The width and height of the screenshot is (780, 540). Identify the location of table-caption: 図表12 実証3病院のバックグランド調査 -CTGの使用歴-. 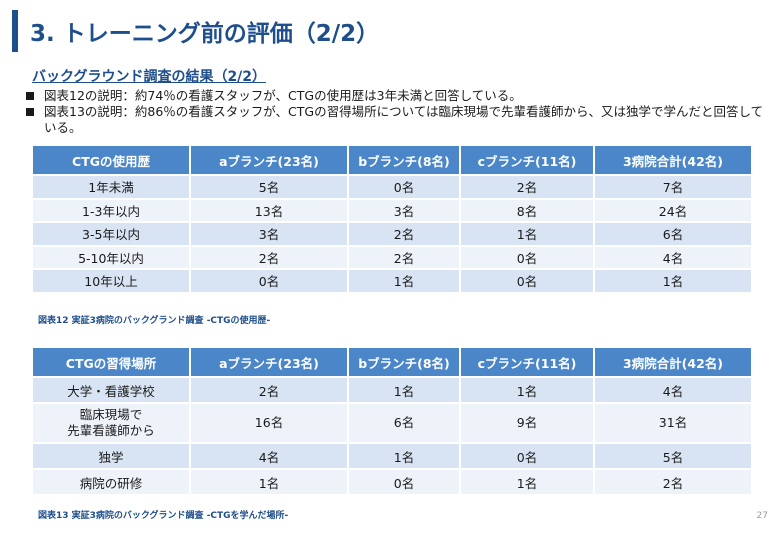
(154, 321).